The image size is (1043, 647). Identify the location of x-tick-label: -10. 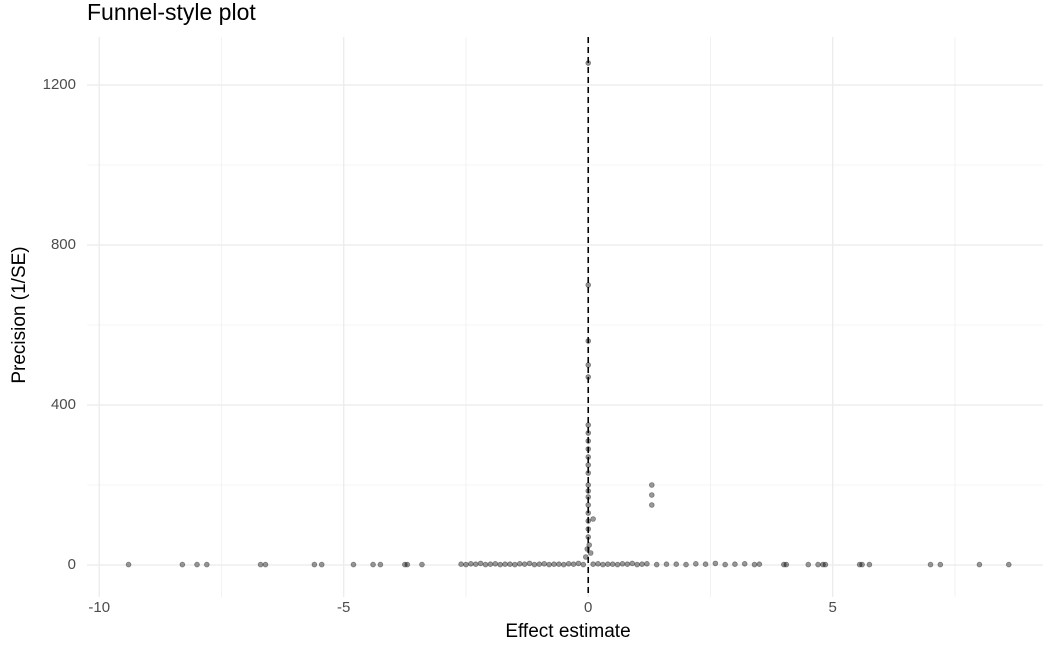
(99, 607).